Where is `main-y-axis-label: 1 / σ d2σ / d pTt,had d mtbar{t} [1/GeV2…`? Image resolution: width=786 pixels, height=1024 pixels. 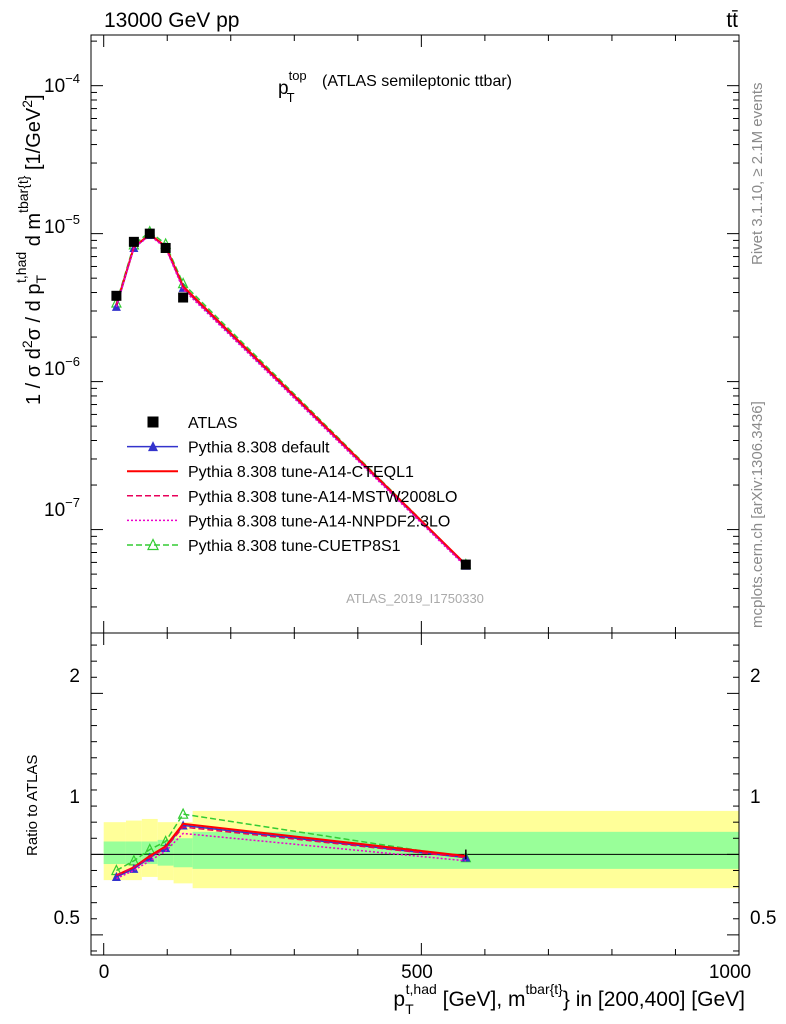 main-y-axis-label: 1 / σ d2σ / d pTt,had d mtbar{t} [1/GeV2… is located at coordinates (31, 249).